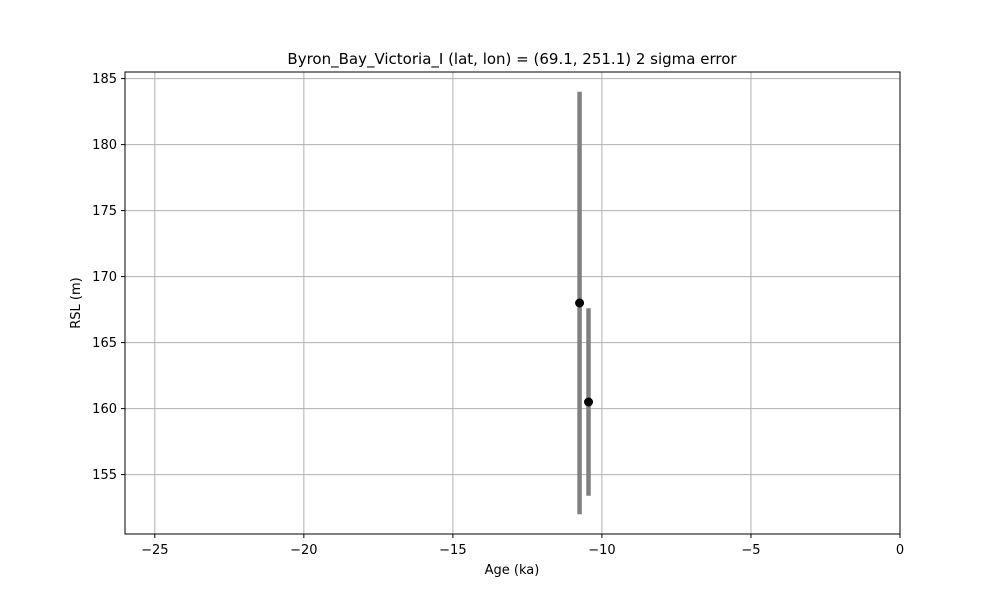 This screenshot has height=600, width=1000. Describe the element at coordinates (303, 550) in the screenshot. I see `x-tick-label: −20` at that location.